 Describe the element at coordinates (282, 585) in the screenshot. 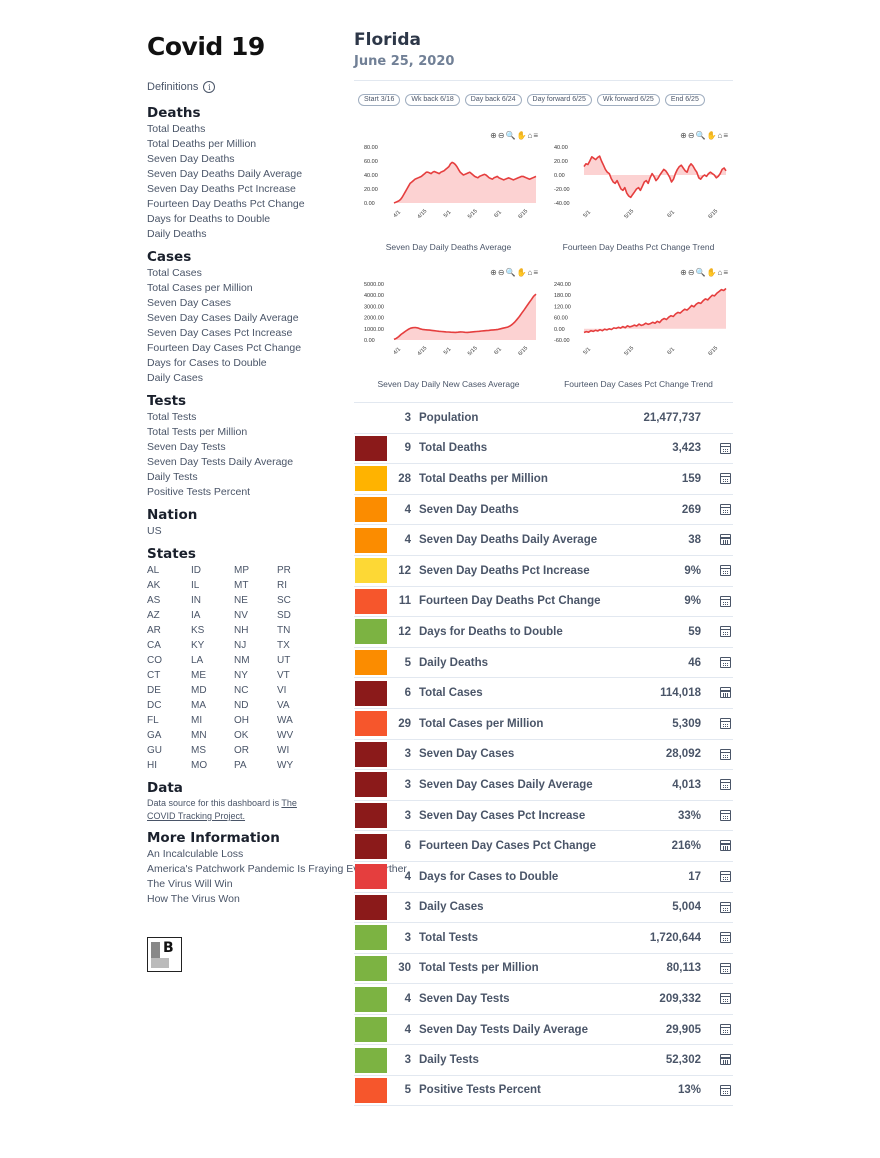

I see `state-link: RI` at that location.